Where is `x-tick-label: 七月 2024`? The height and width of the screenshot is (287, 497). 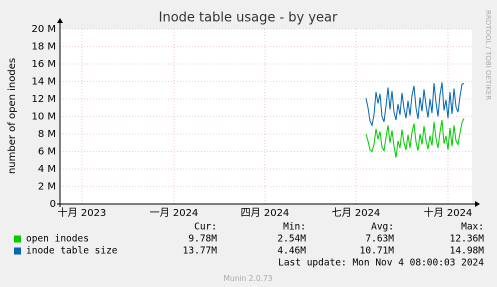
x-tick-label: 七月 2024 is located at coordinates (356, 213).